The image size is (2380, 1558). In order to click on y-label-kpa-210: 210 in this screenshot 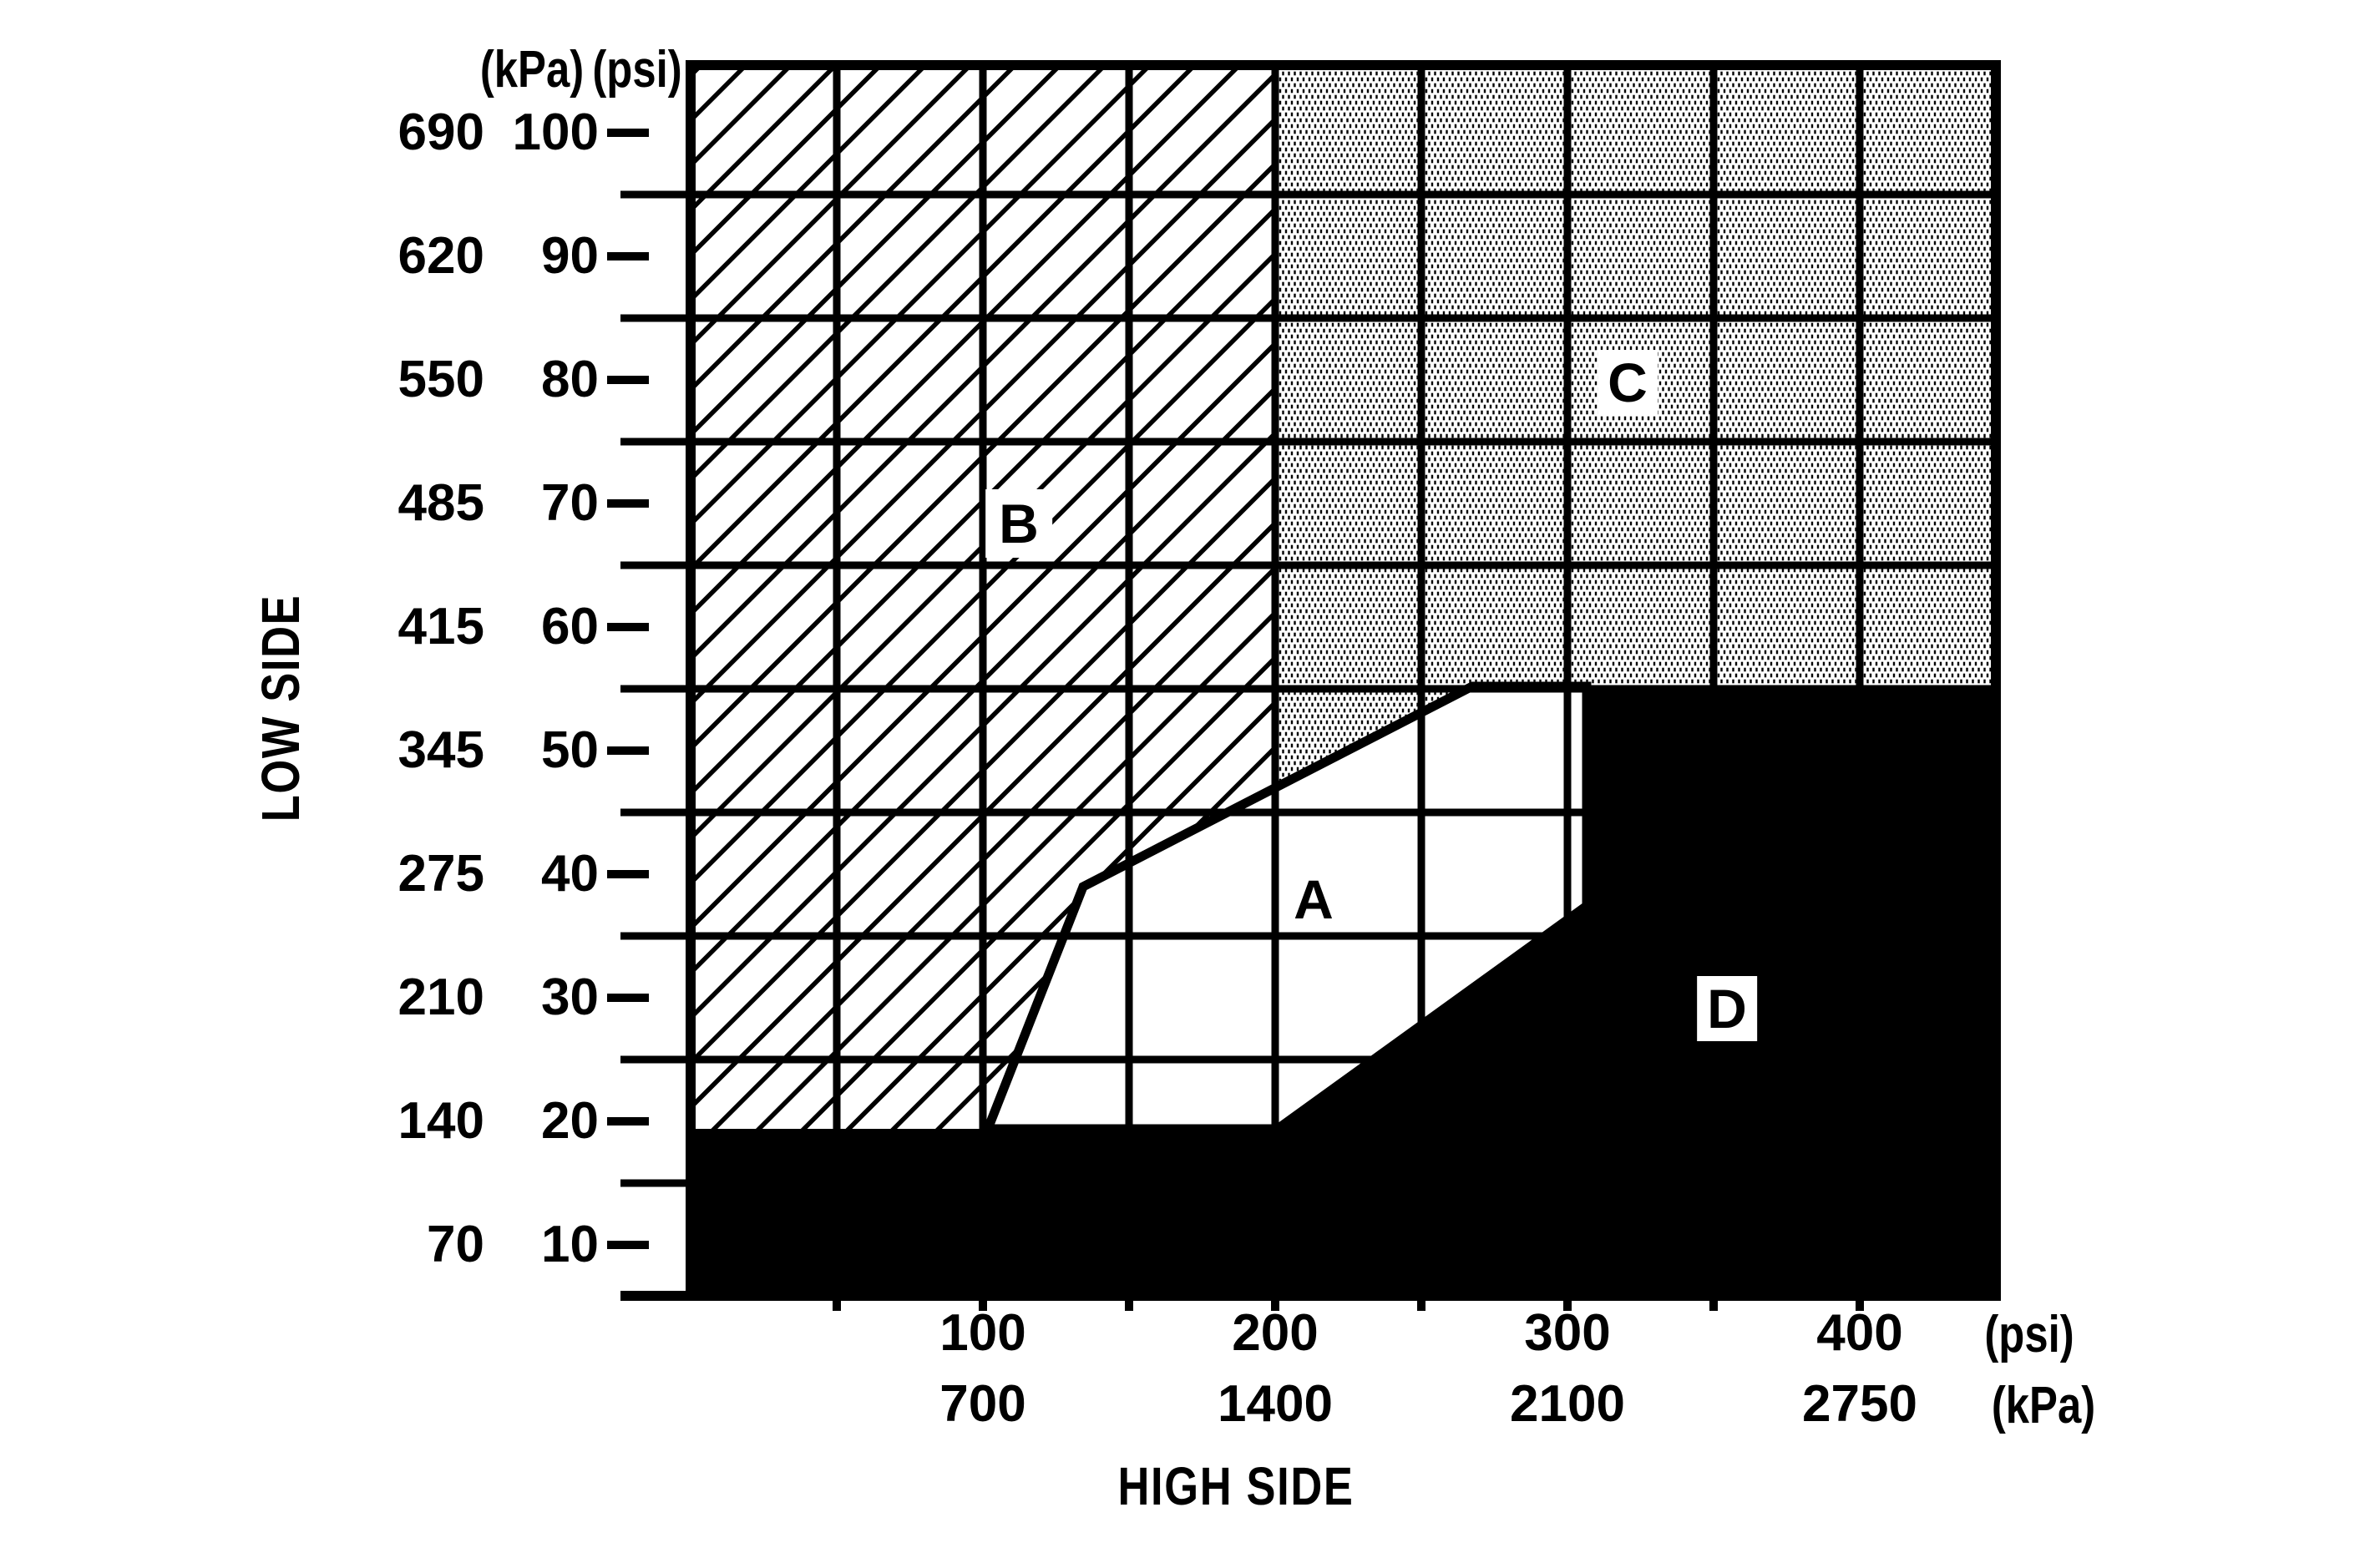, I will do `click(441, 998)`.